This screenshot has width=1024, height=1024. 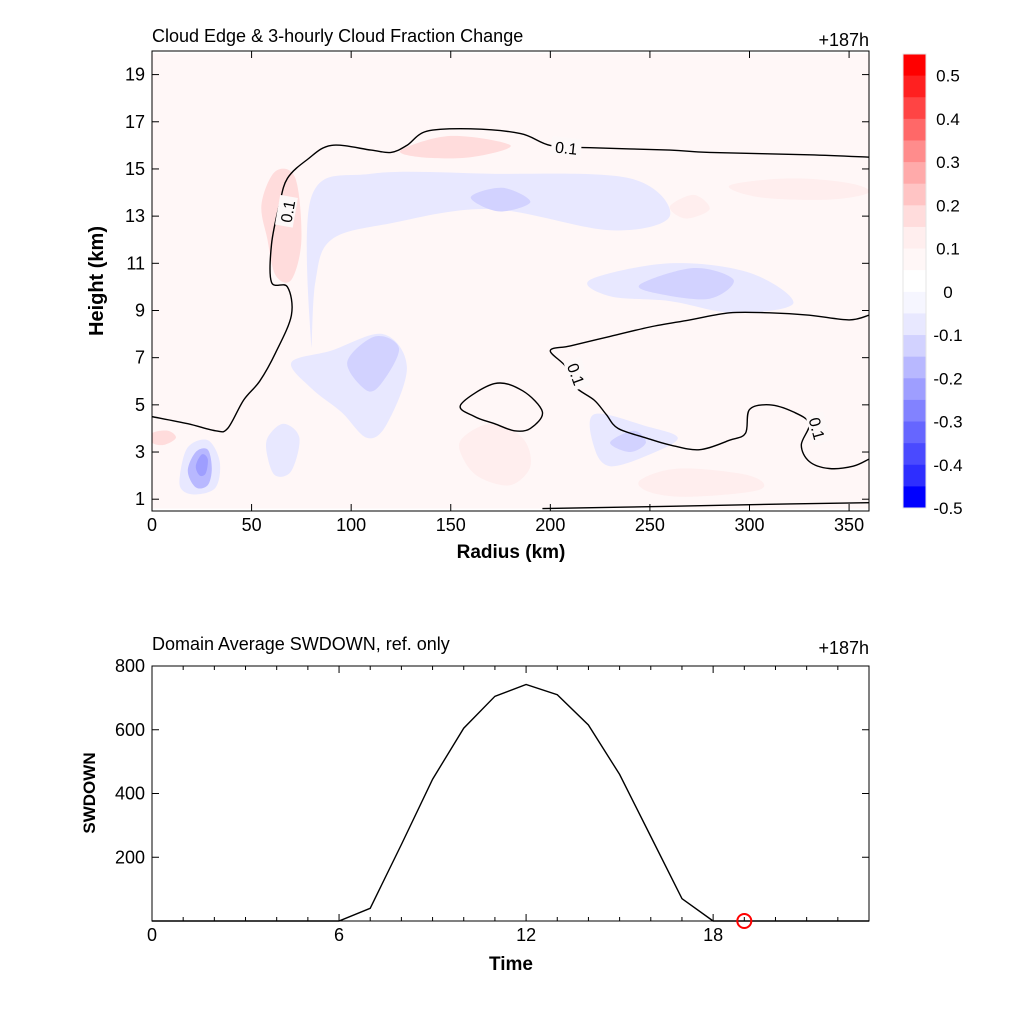 What do you see at coordinates (140, 310) in the screenshot?
I see `y-tick-label: 9` at bounding box center [140, 310].